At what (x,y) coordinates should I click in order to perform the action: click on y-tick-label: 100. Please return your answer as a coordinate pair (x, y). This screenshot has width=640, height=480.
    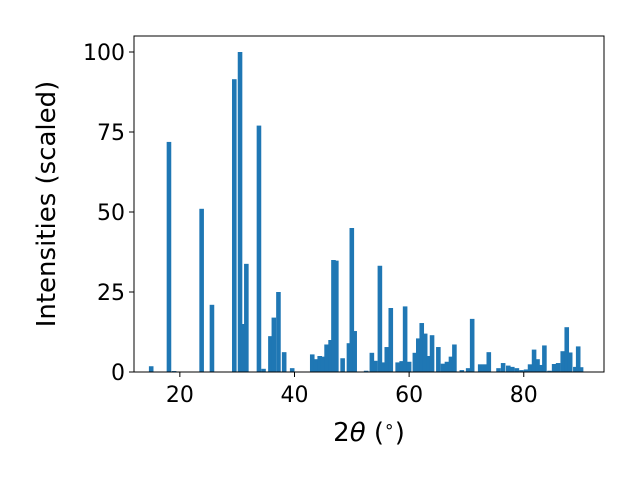
    Looking at the image, I should click on (104, 53).